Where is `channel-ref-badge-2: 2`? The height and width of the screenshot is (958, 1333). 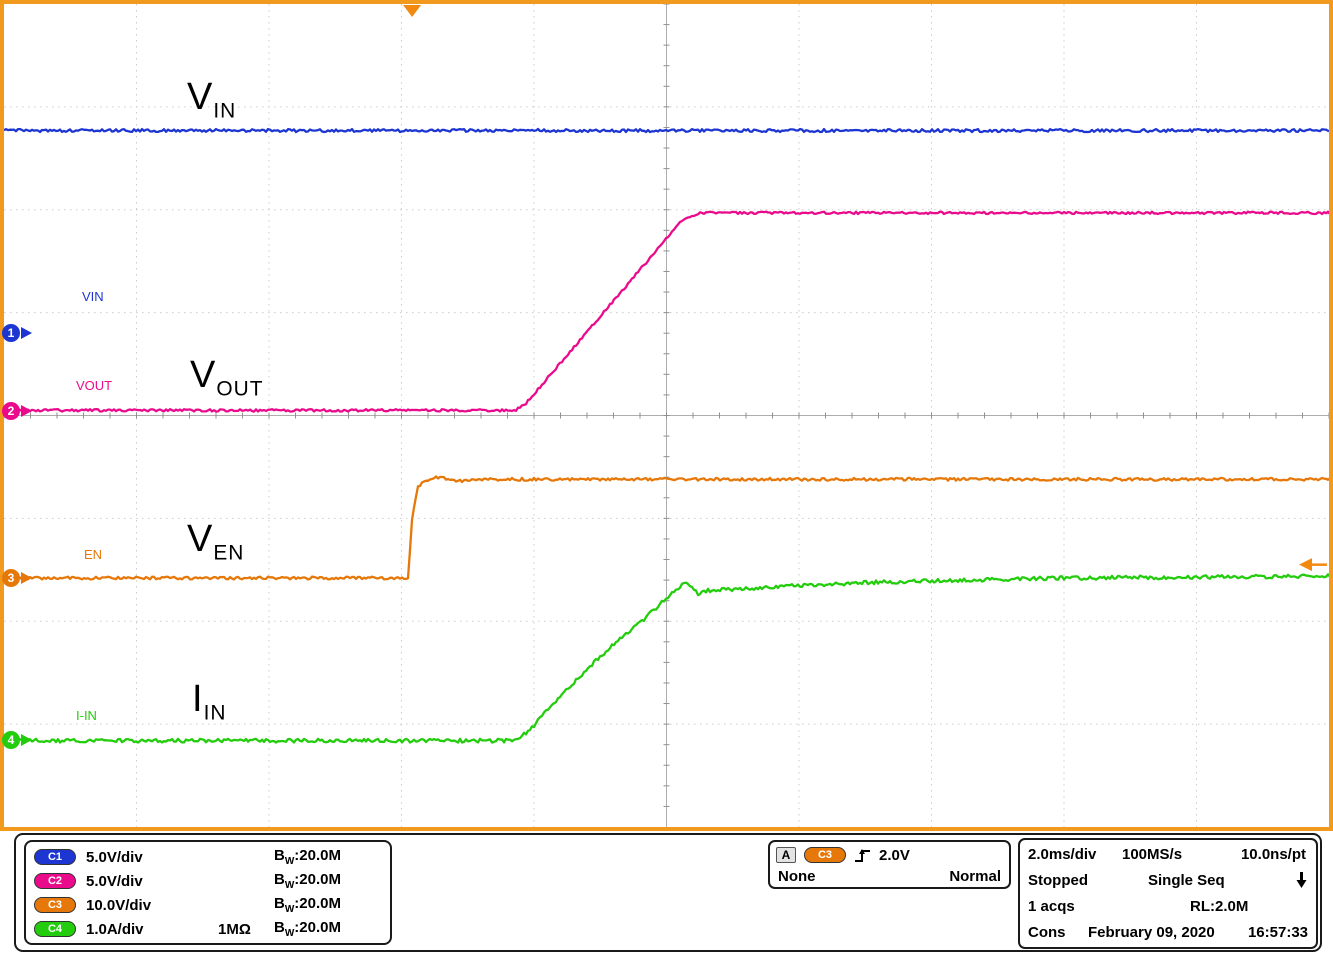 channel-ref-badge-2: 2 is located at coordinates (11, 411).